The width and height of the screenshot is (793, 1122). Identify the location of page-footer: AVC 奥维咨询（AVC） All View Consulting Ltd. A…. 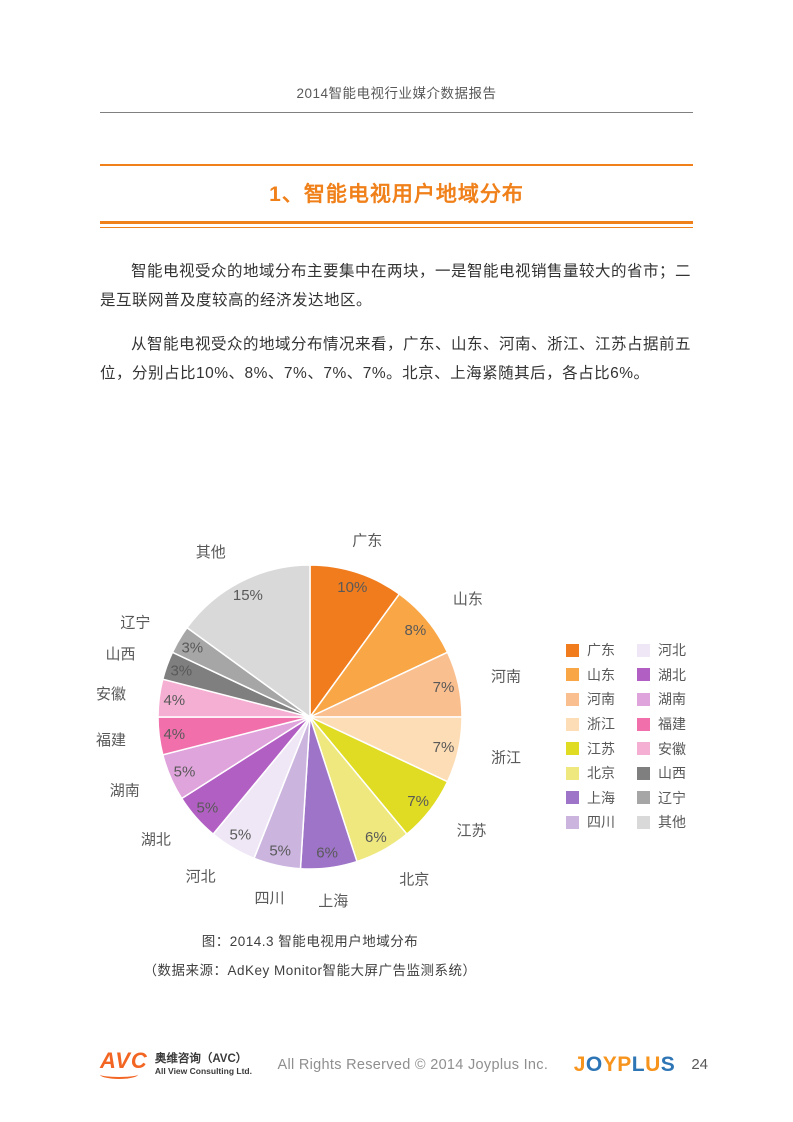
(404, 1064).